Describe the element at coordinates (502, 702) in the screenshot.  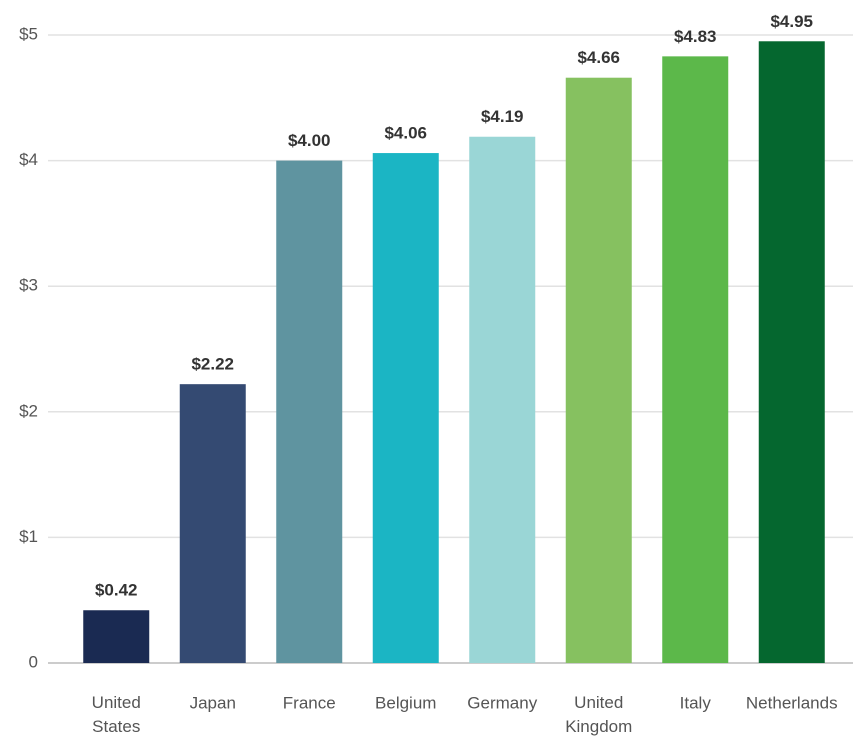
I see `x-tick-label: Germany` at that location.